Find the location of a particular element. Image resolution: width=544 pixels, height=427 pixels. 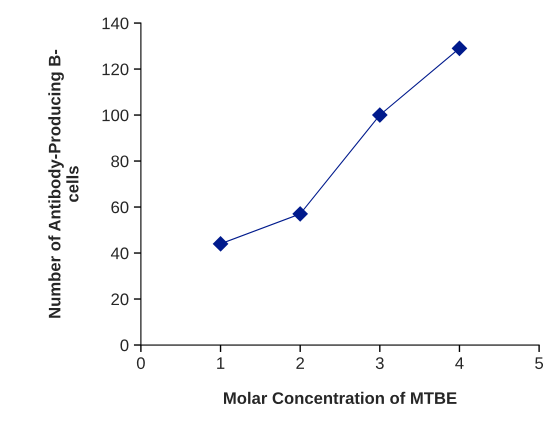

y-tick-label: 120 is located at coordinates (115, 69).